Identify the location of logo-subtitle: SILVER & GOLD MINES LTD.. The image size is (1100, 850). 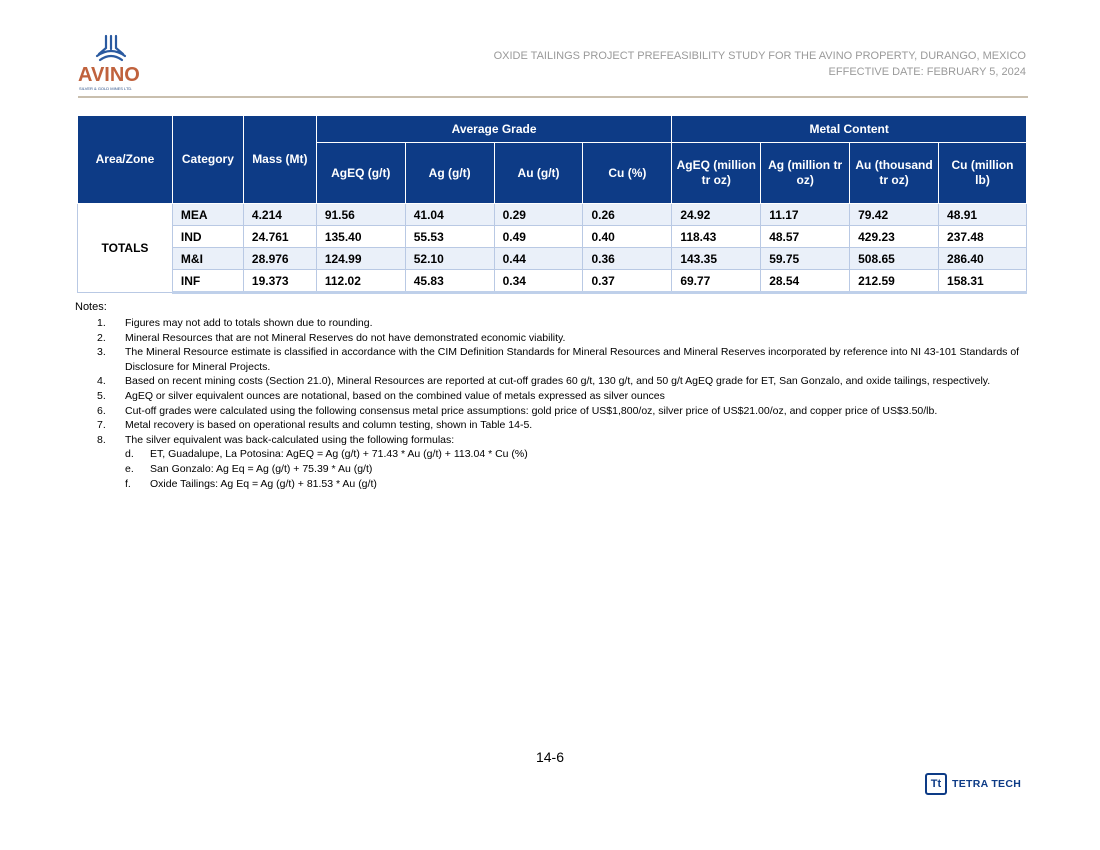
(106, 88).